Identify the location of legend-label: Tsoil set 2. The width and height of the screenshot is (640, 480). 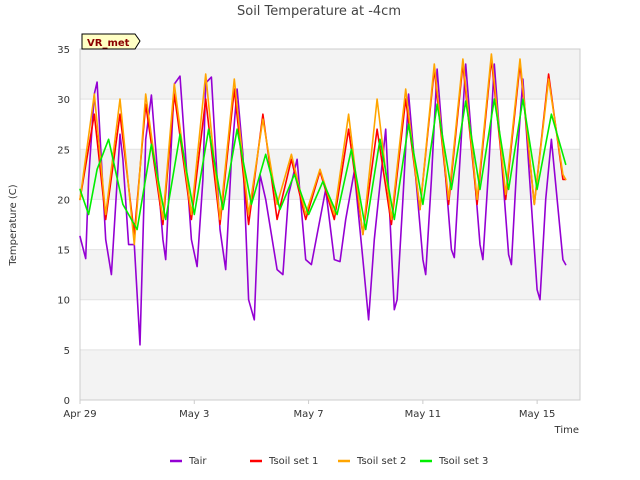
(381, 461).